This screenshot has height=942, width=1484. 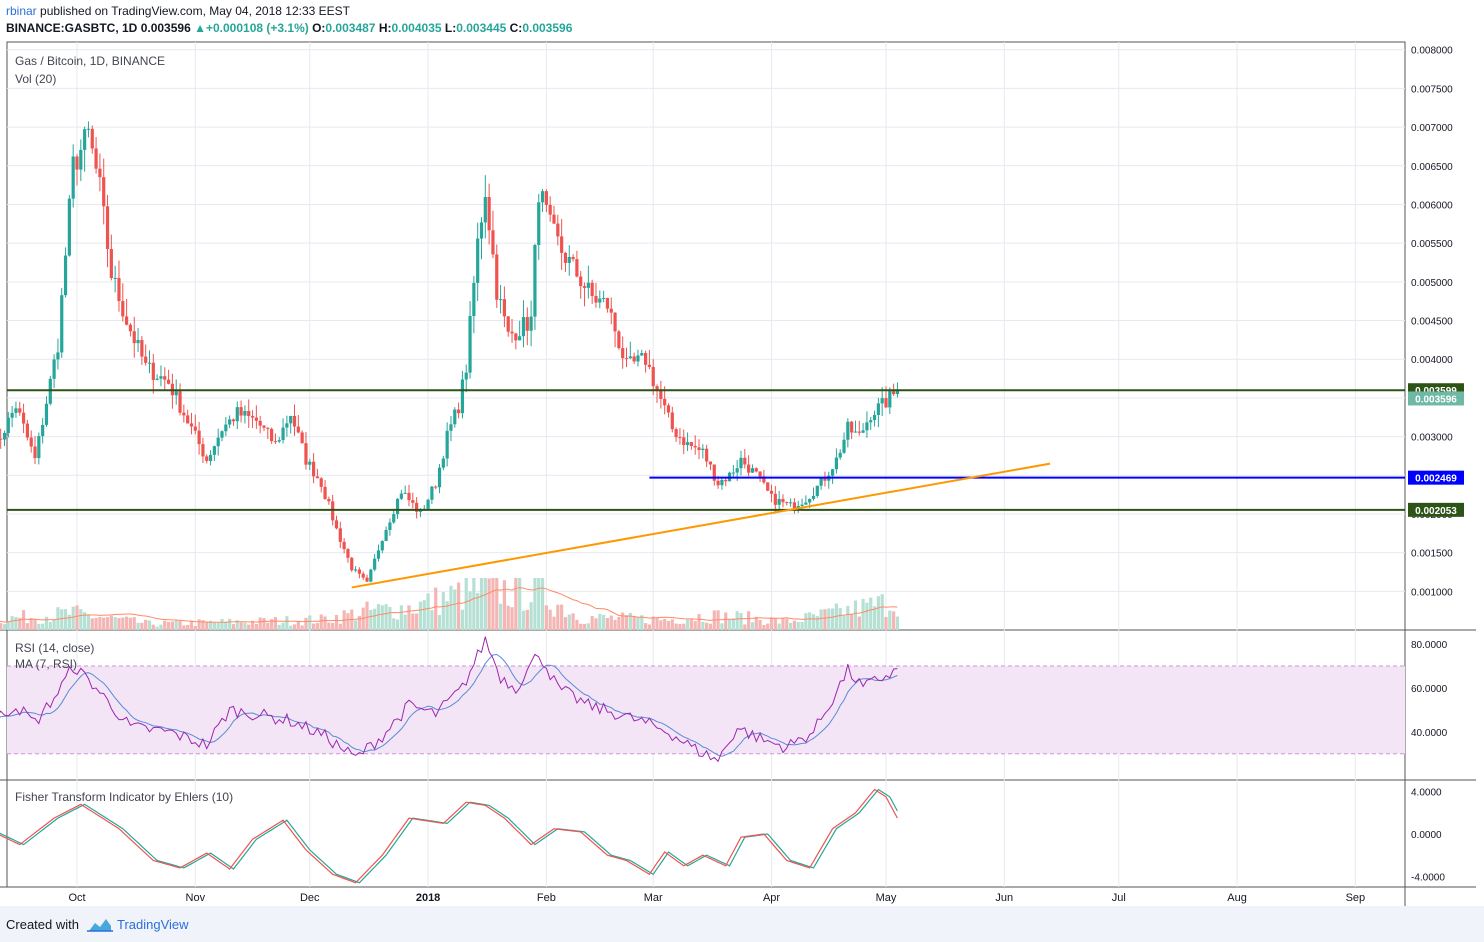 I want to click on x-tick-label: 2018, so click(x=428, y=898).